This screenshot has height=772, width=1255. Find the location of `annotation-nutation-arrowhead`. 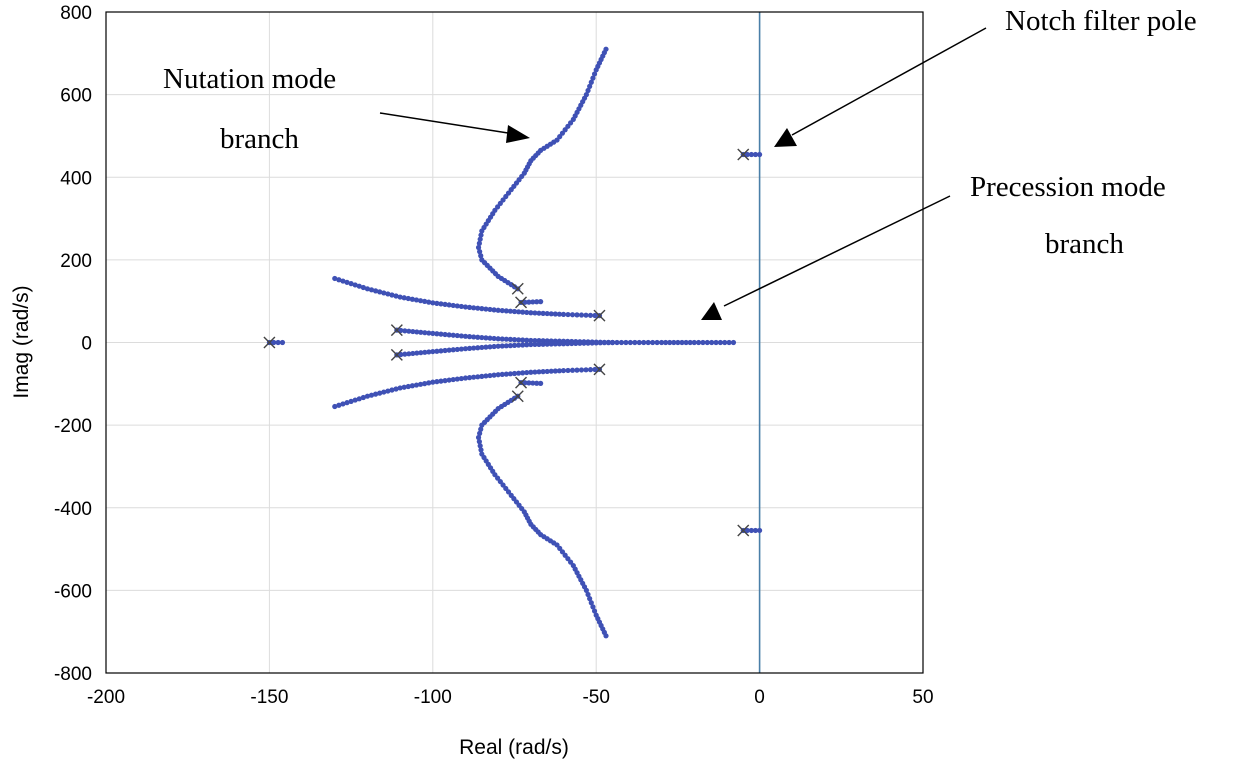

annotation-nutation-arrowhead is located at coordinates (518, 134).